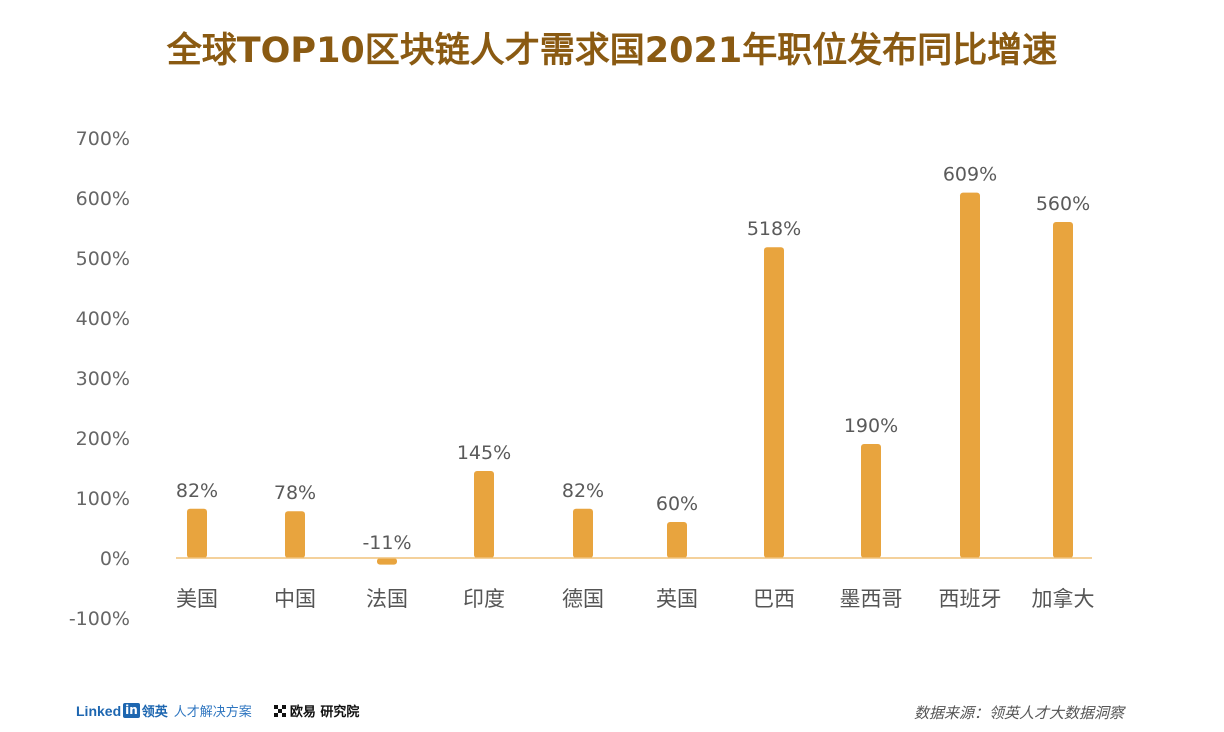 Image resolution: width=1224 pixels, height=732 pixels. What do you see at coordinates (677, 504) in the screenshot?
I see `data-label: 60%` at bounding box center [677, 504].